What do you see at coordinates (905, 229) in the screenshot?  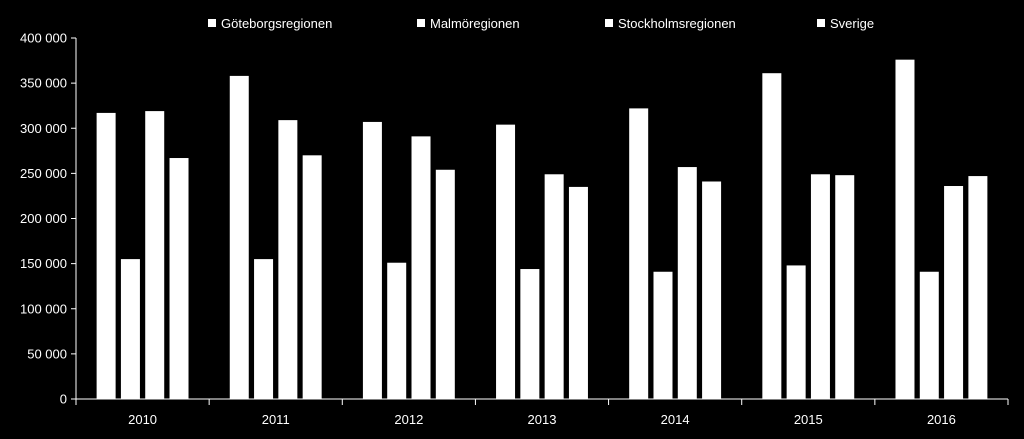 I see `bar-g-teborgsregionen-2016` at bounding box center [905, 229].